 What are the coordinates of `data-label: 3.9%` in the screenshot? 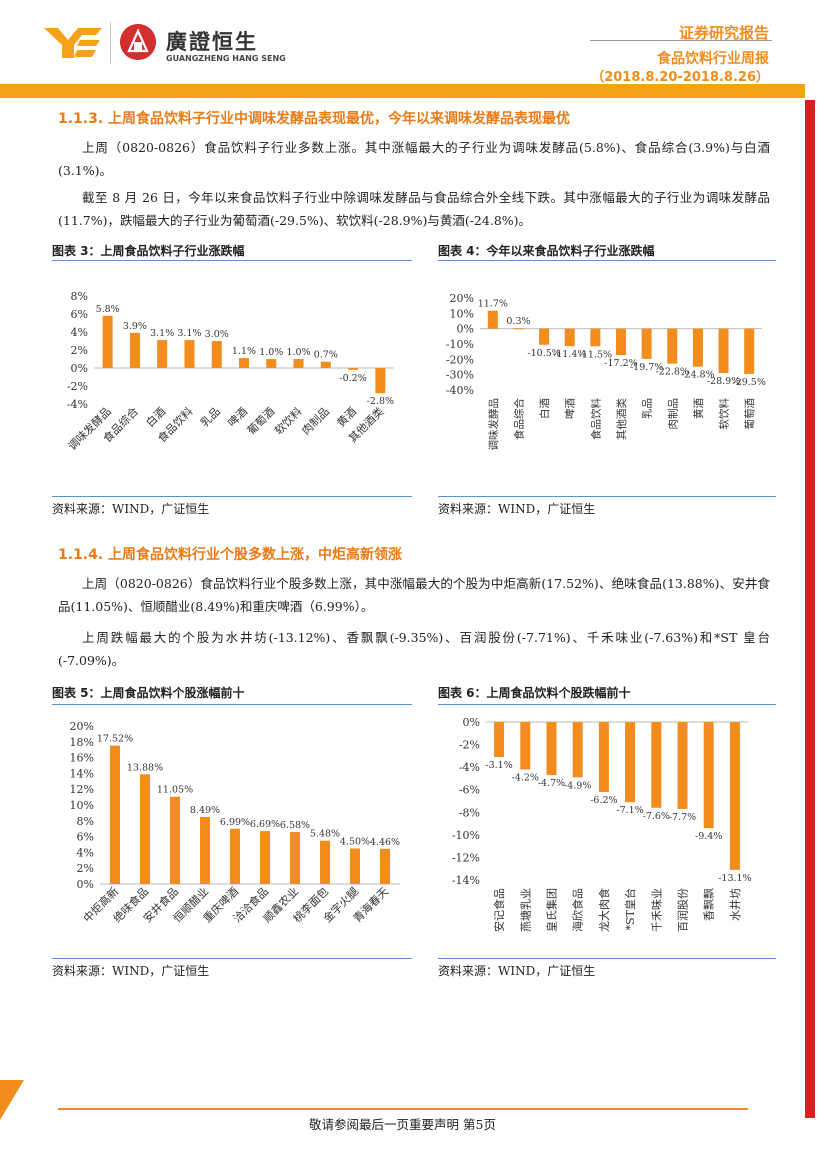 It's located at (135, 326).